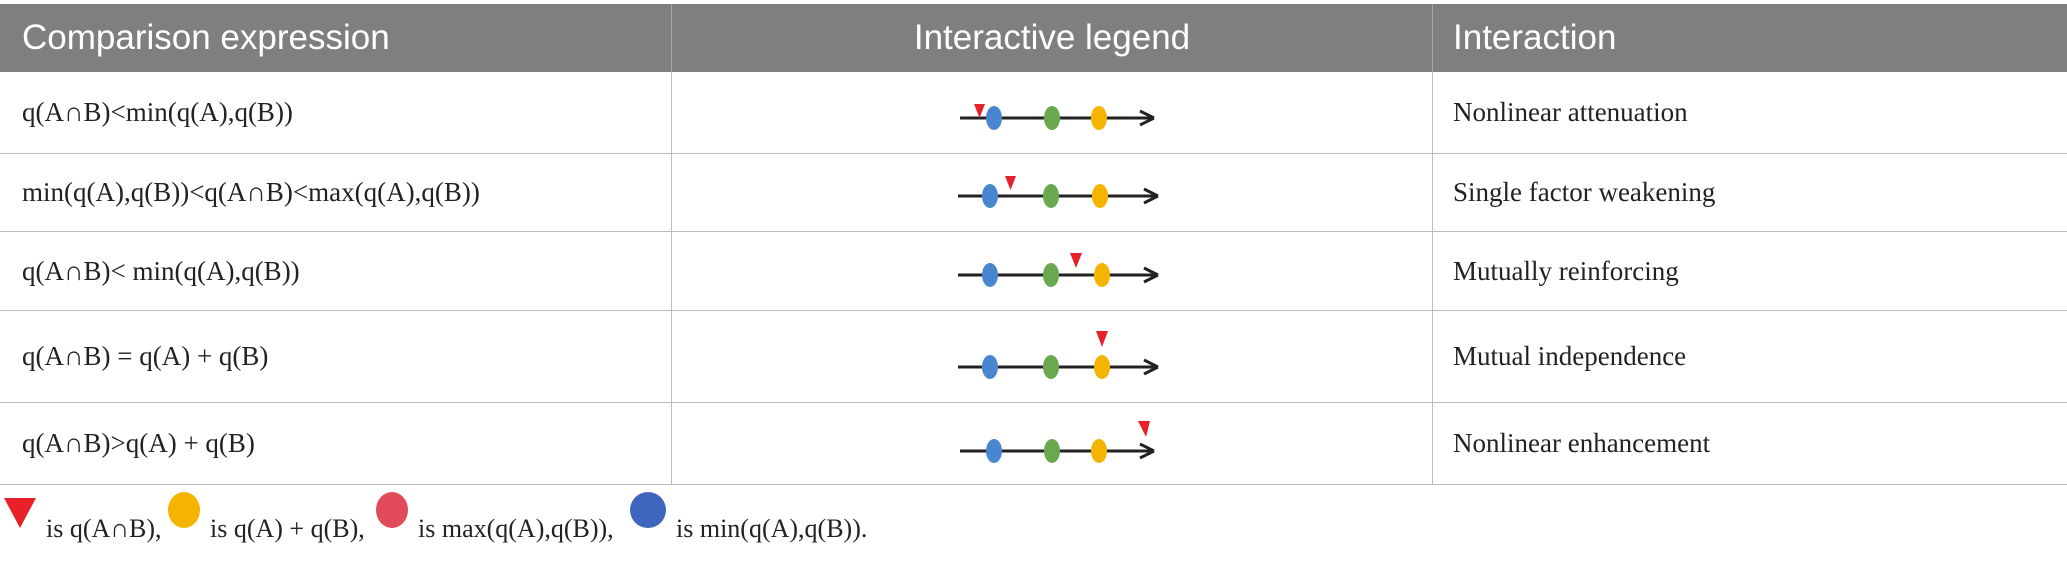 The height and width of the screenshot is (575, 2067). Describe the element at coordinates (1052, 38) in the screenshot. I see `header-interactive-legend: Interactive legend` at that location.